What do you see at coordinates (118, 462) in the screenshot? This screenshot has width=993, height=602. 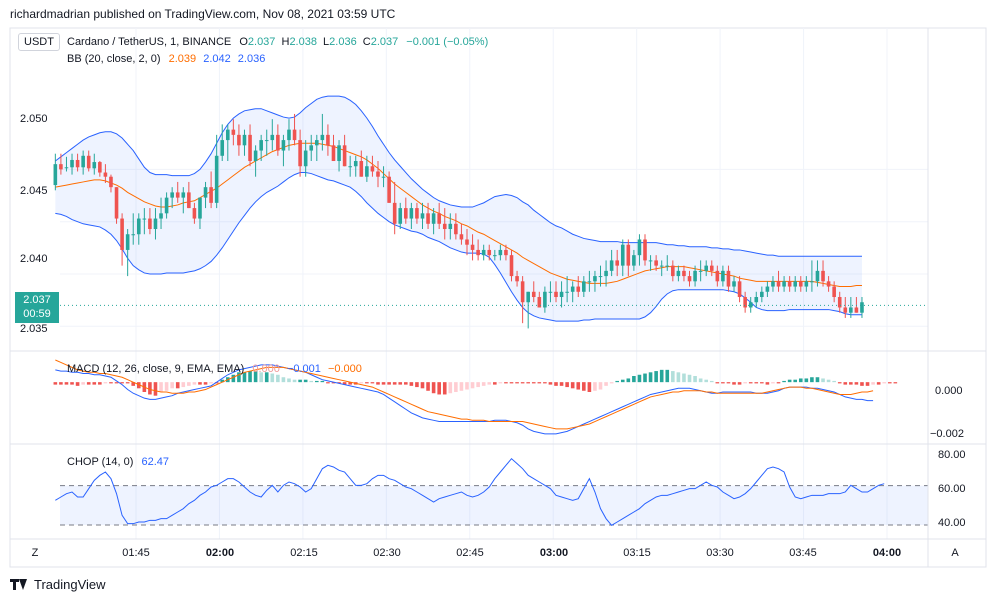 I see `chop-legend: CHOP (14, 0) 62.47` at bounding box center [118, 462].